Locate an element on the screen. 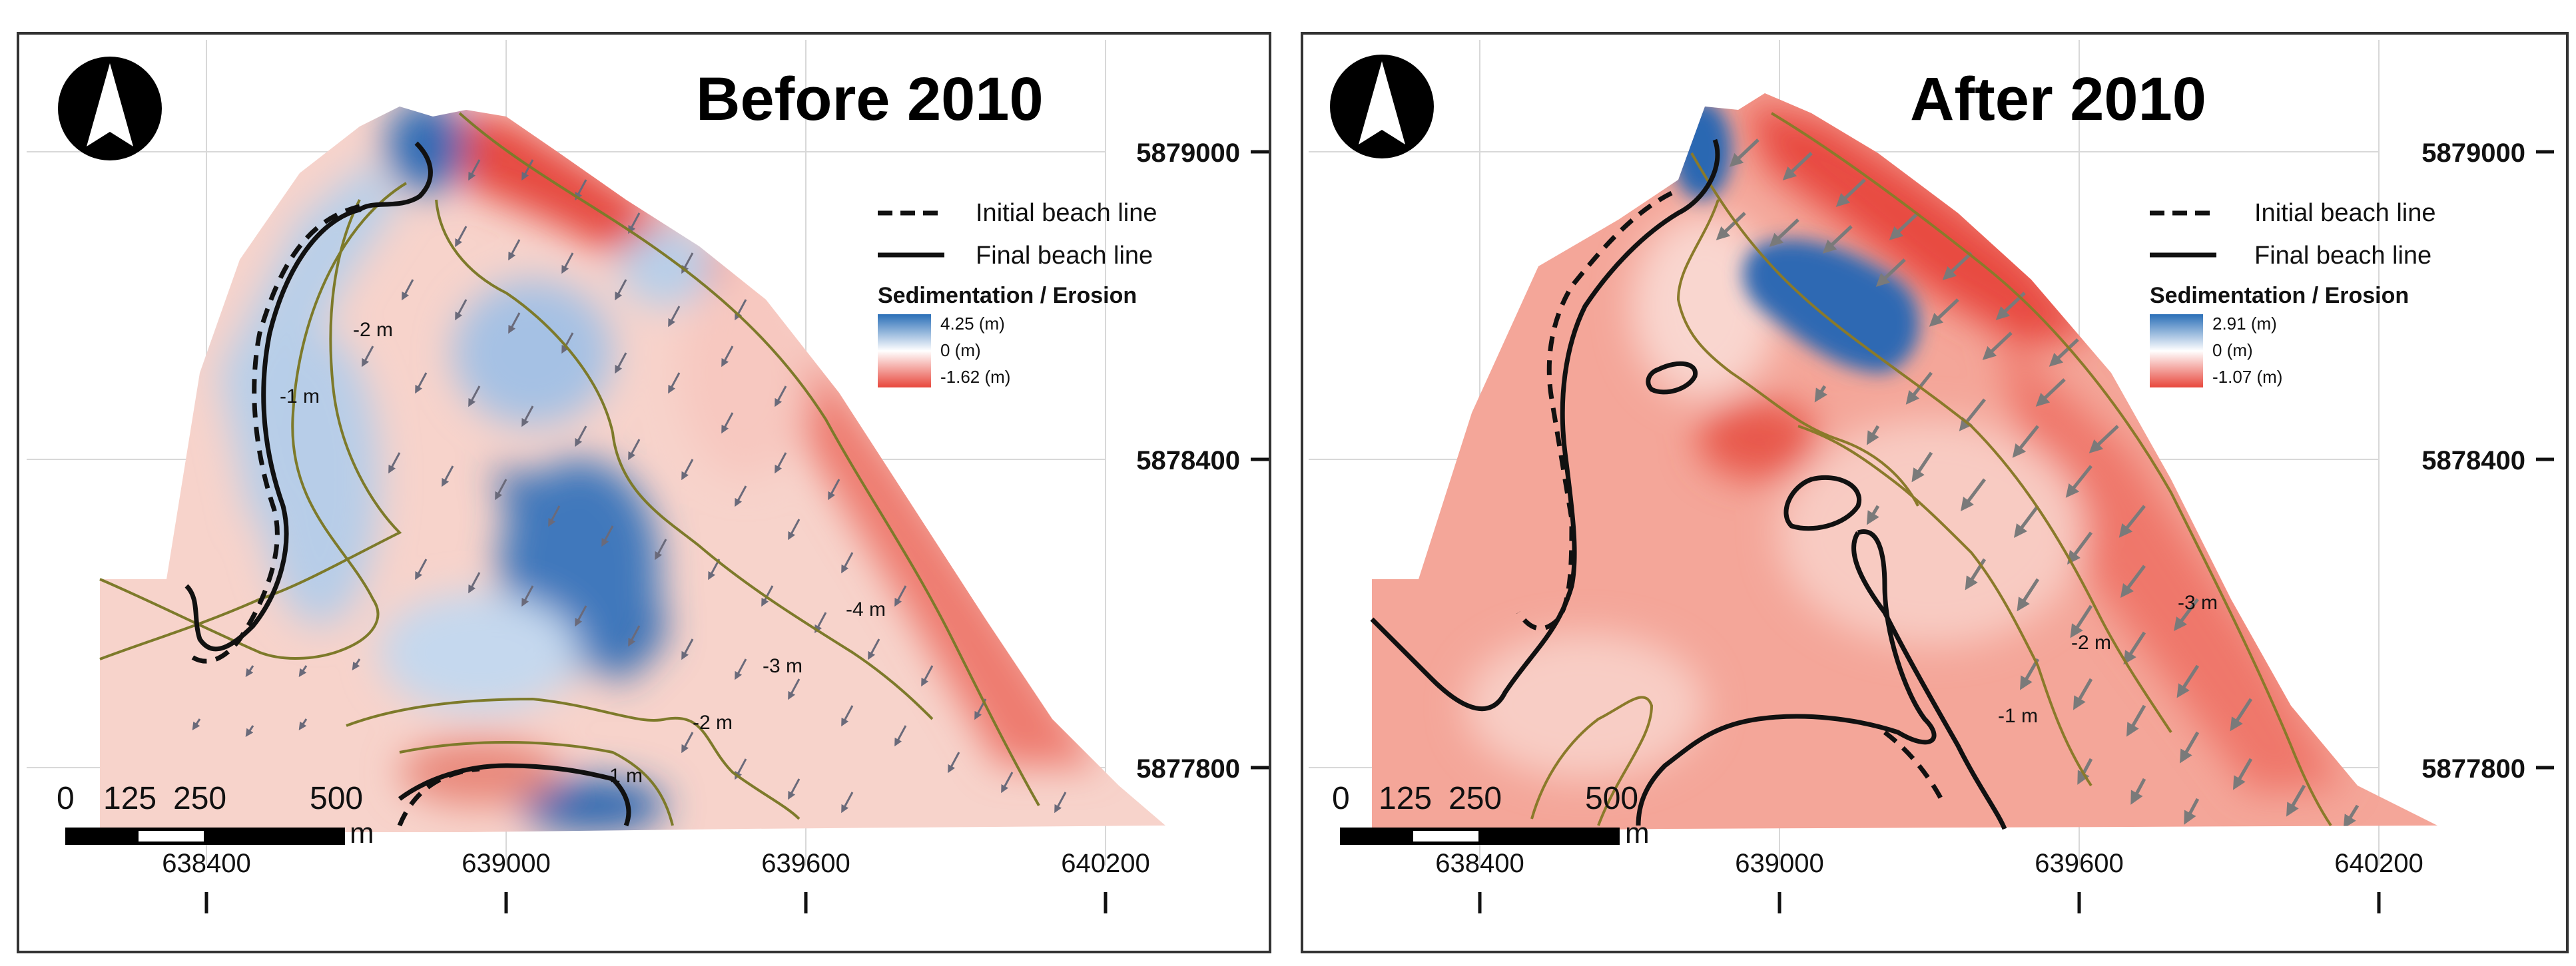 This screenshot has height=966, width=2576. legend-min-label: -1.62 (m) is located at coordinates (975, 377).